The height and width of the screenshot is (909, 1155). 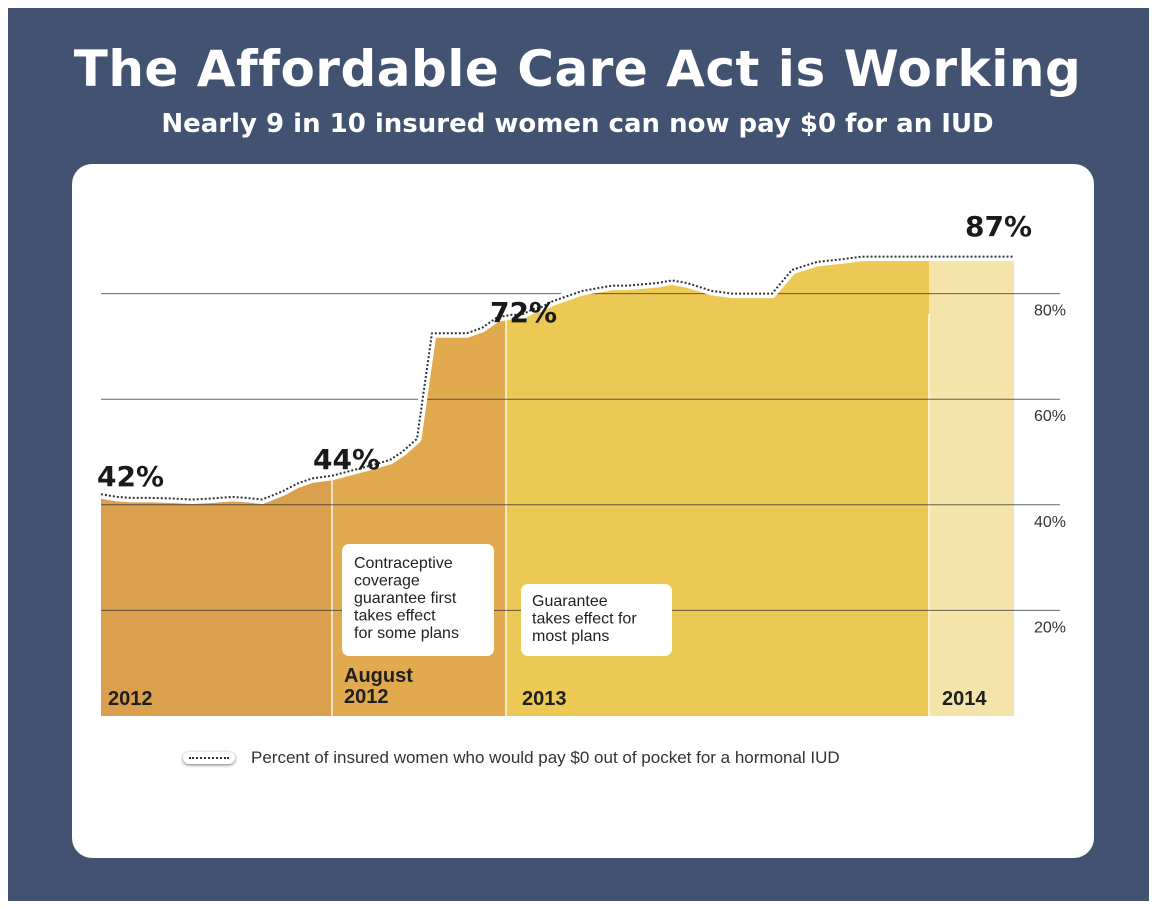 What do you see at coordinates (964, 699) in the screenshot?
I see `period-label-3-line-0: 2014` at bounding box center [964, 699].